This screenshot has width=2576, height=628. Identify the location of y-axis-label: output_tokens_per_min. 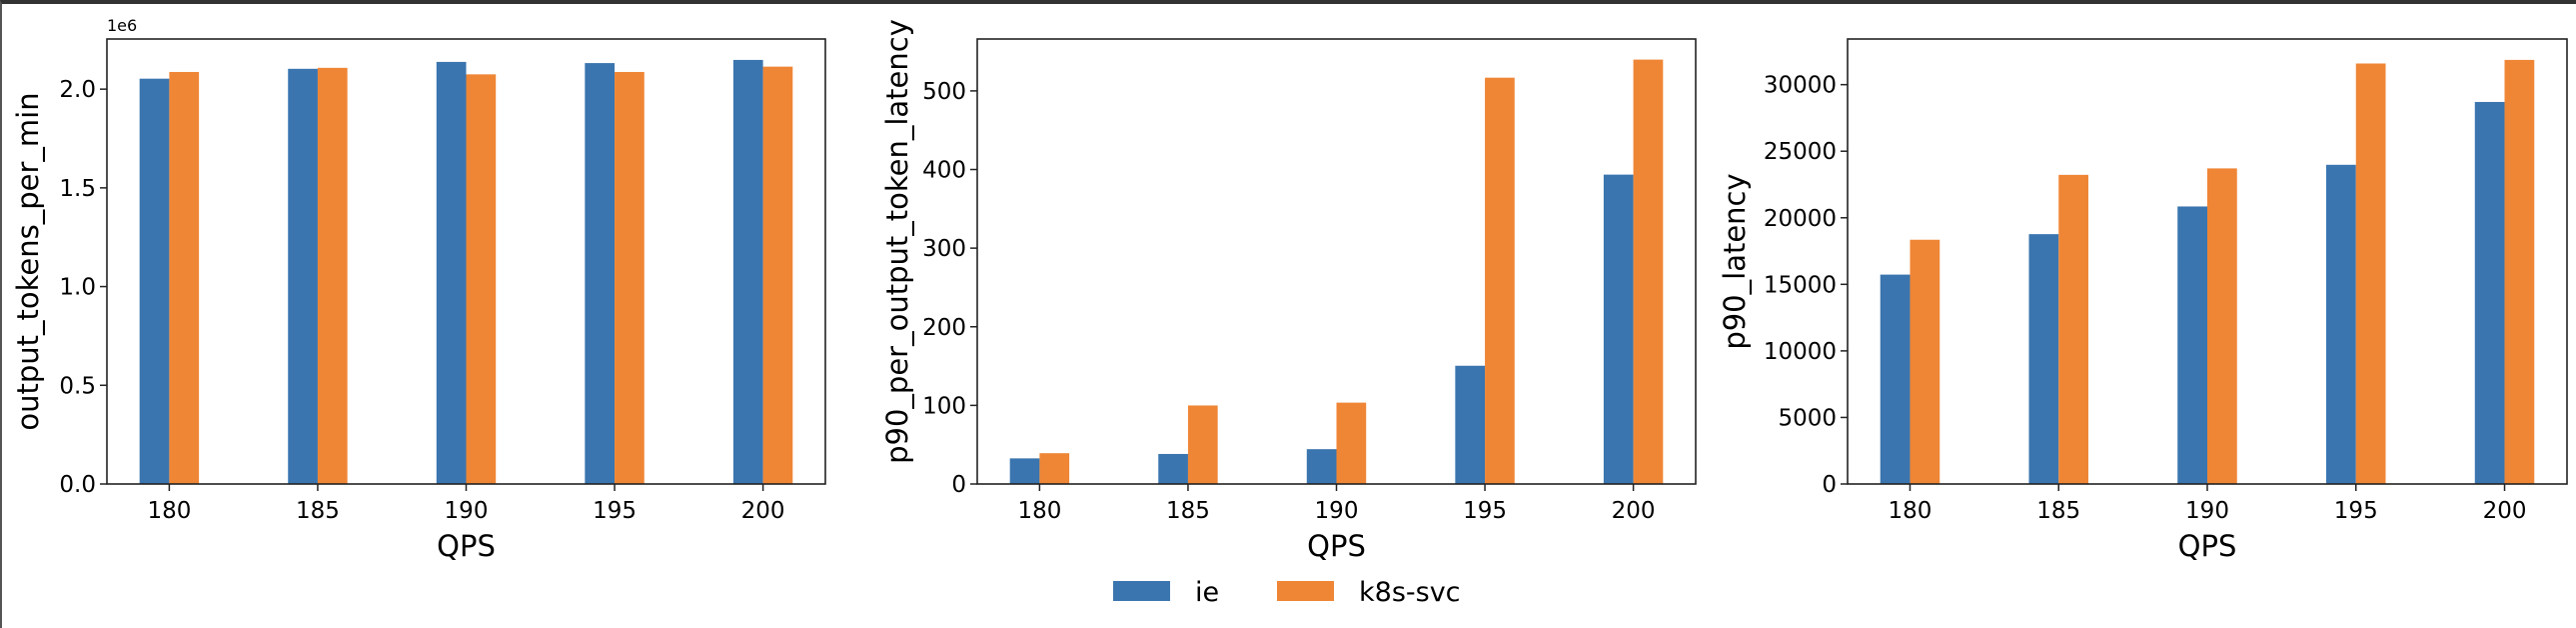
(28, 261).